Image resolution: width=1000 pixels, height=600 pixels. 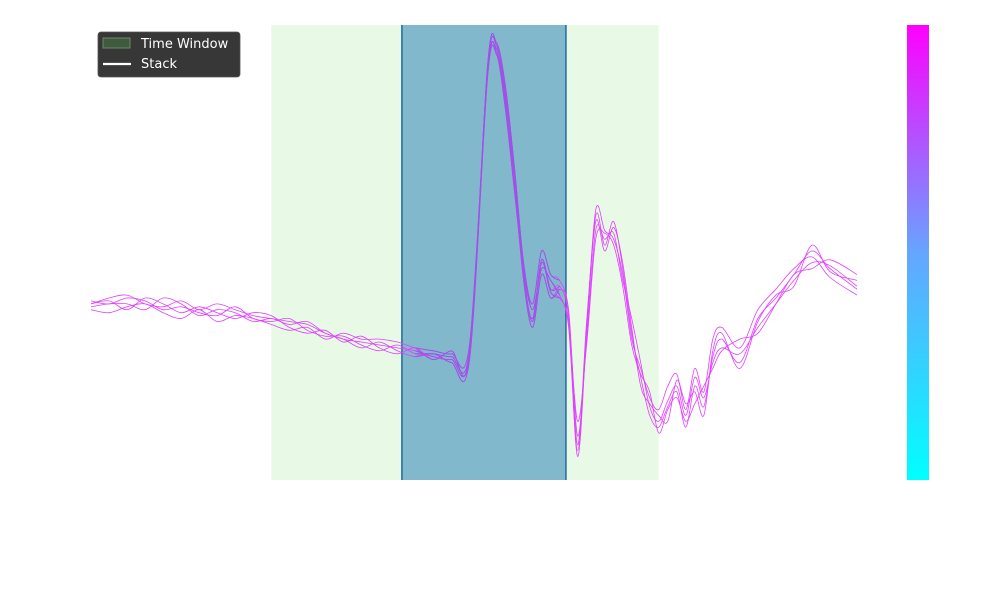 I want to click on trace-3-window-segment, so click(x=487, y=205).